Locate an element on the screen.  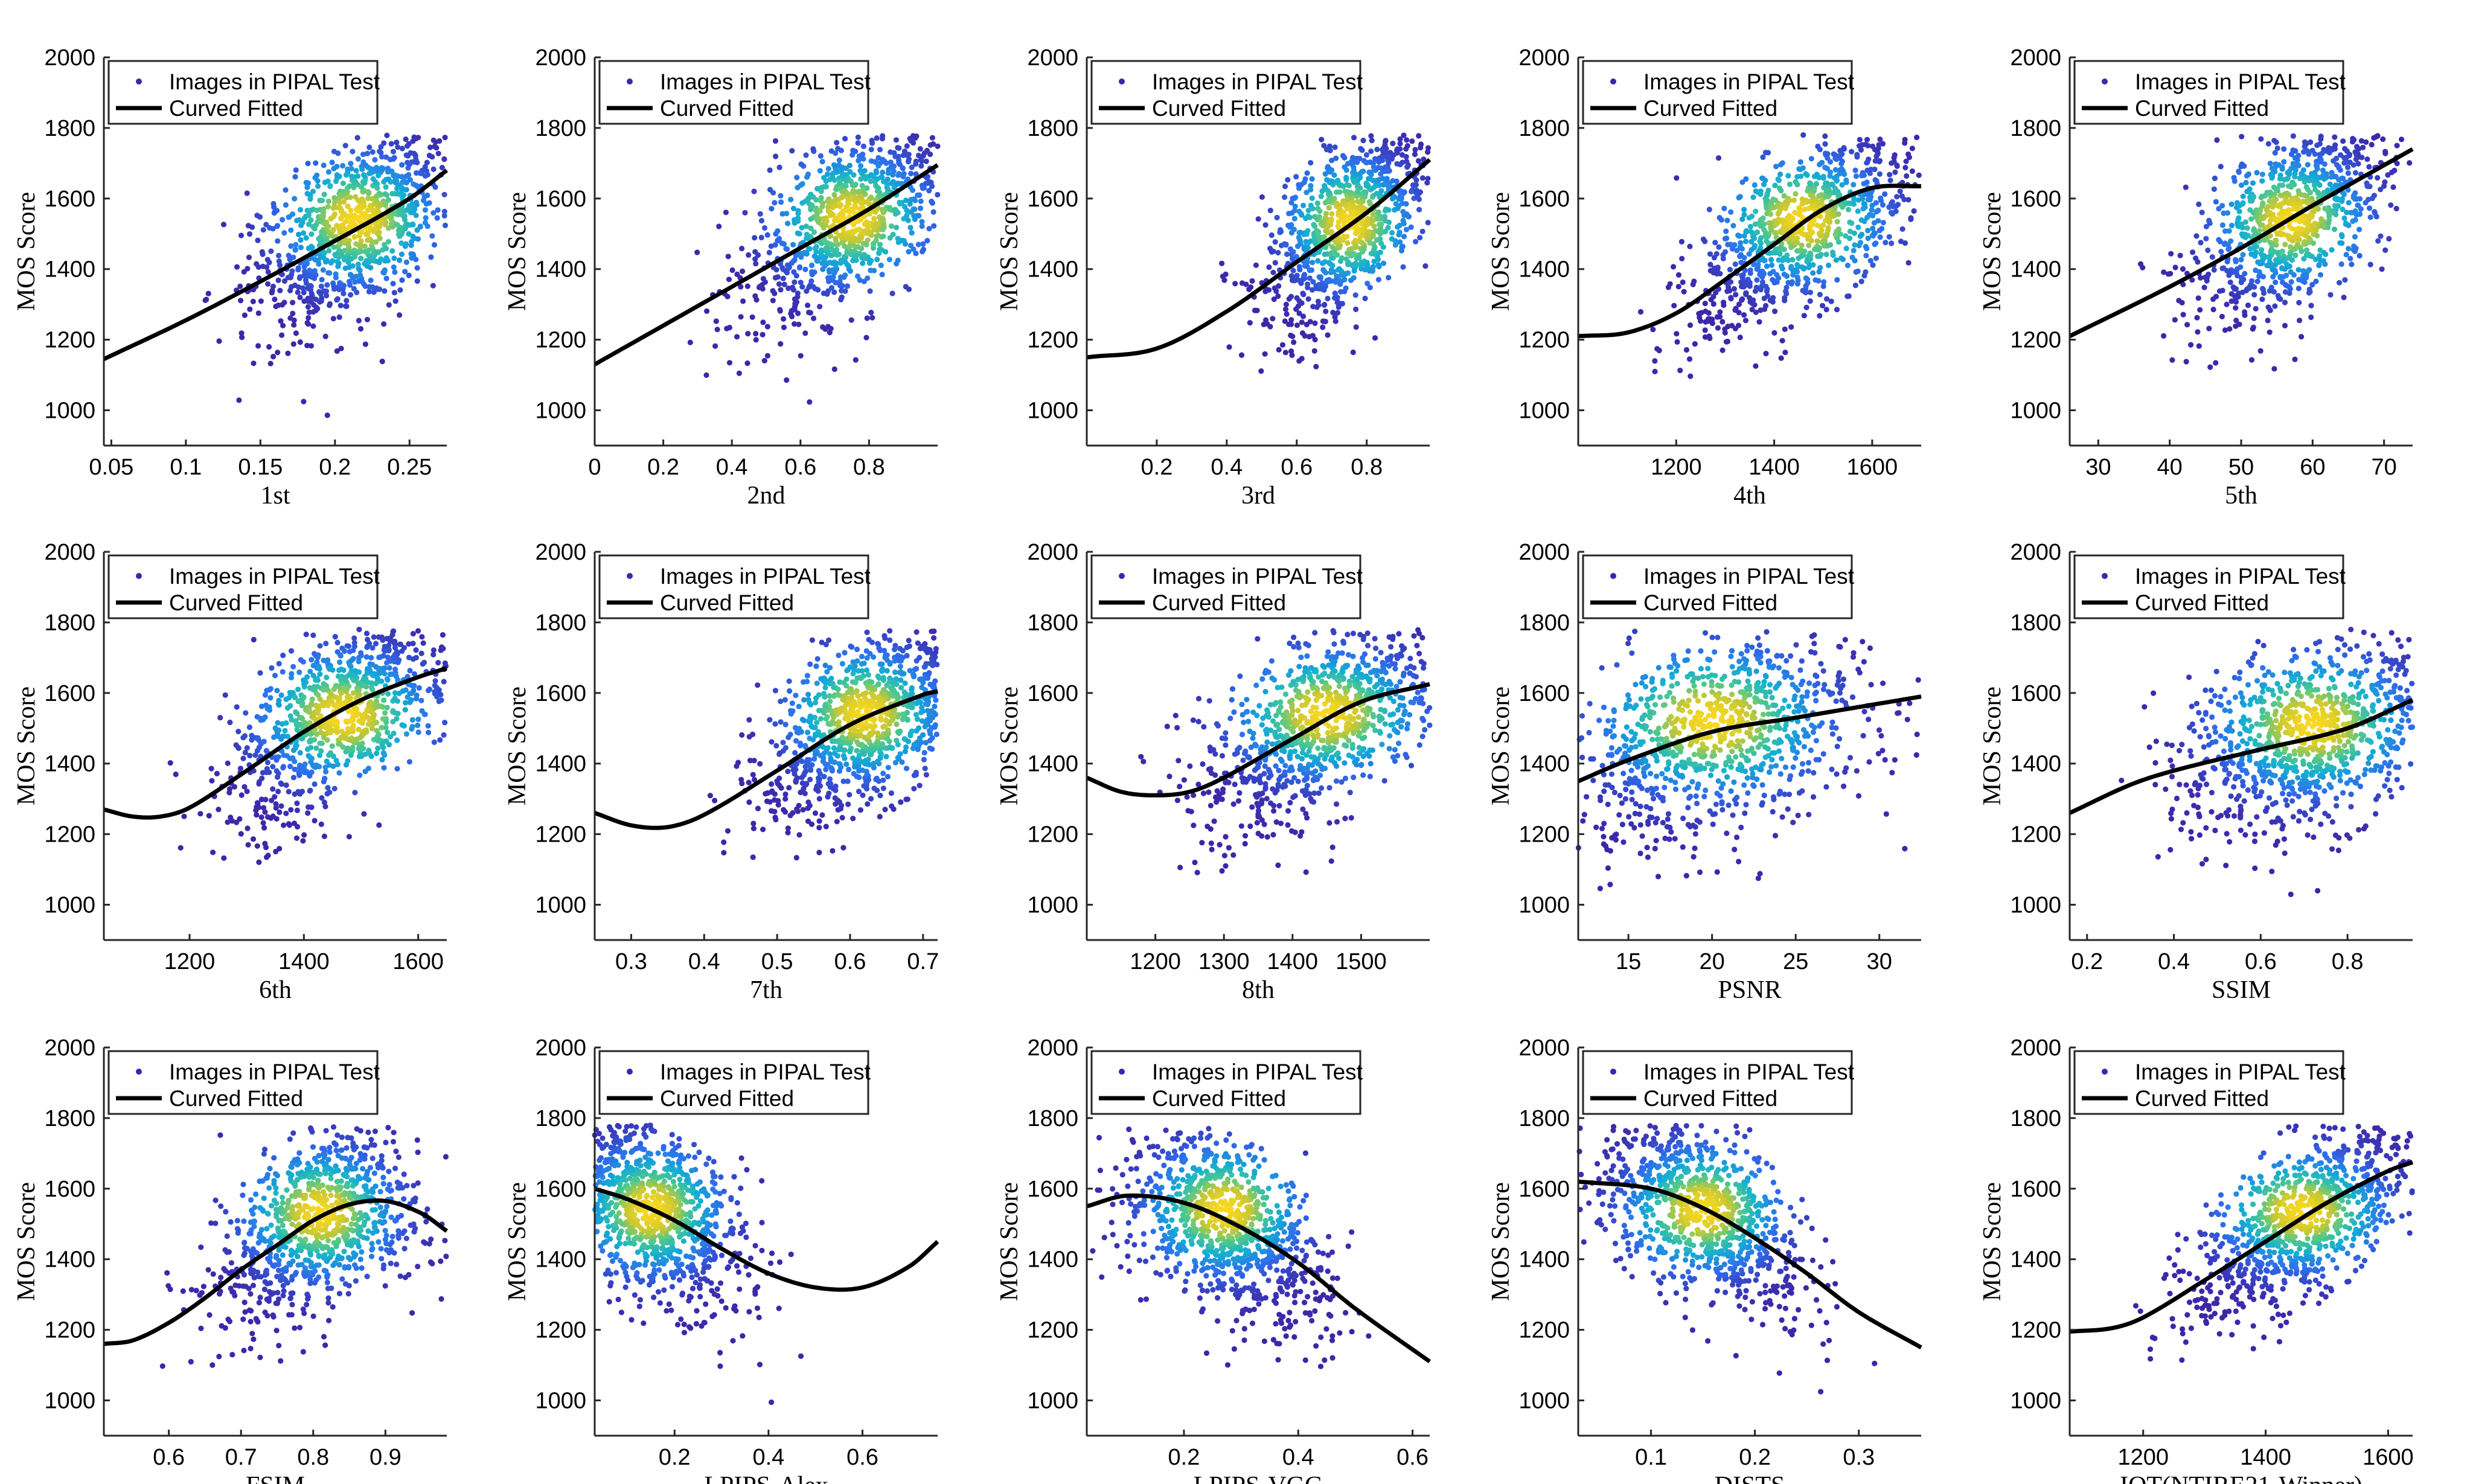
y-tick-label: 2000 is located at coordinates (1544, 58).